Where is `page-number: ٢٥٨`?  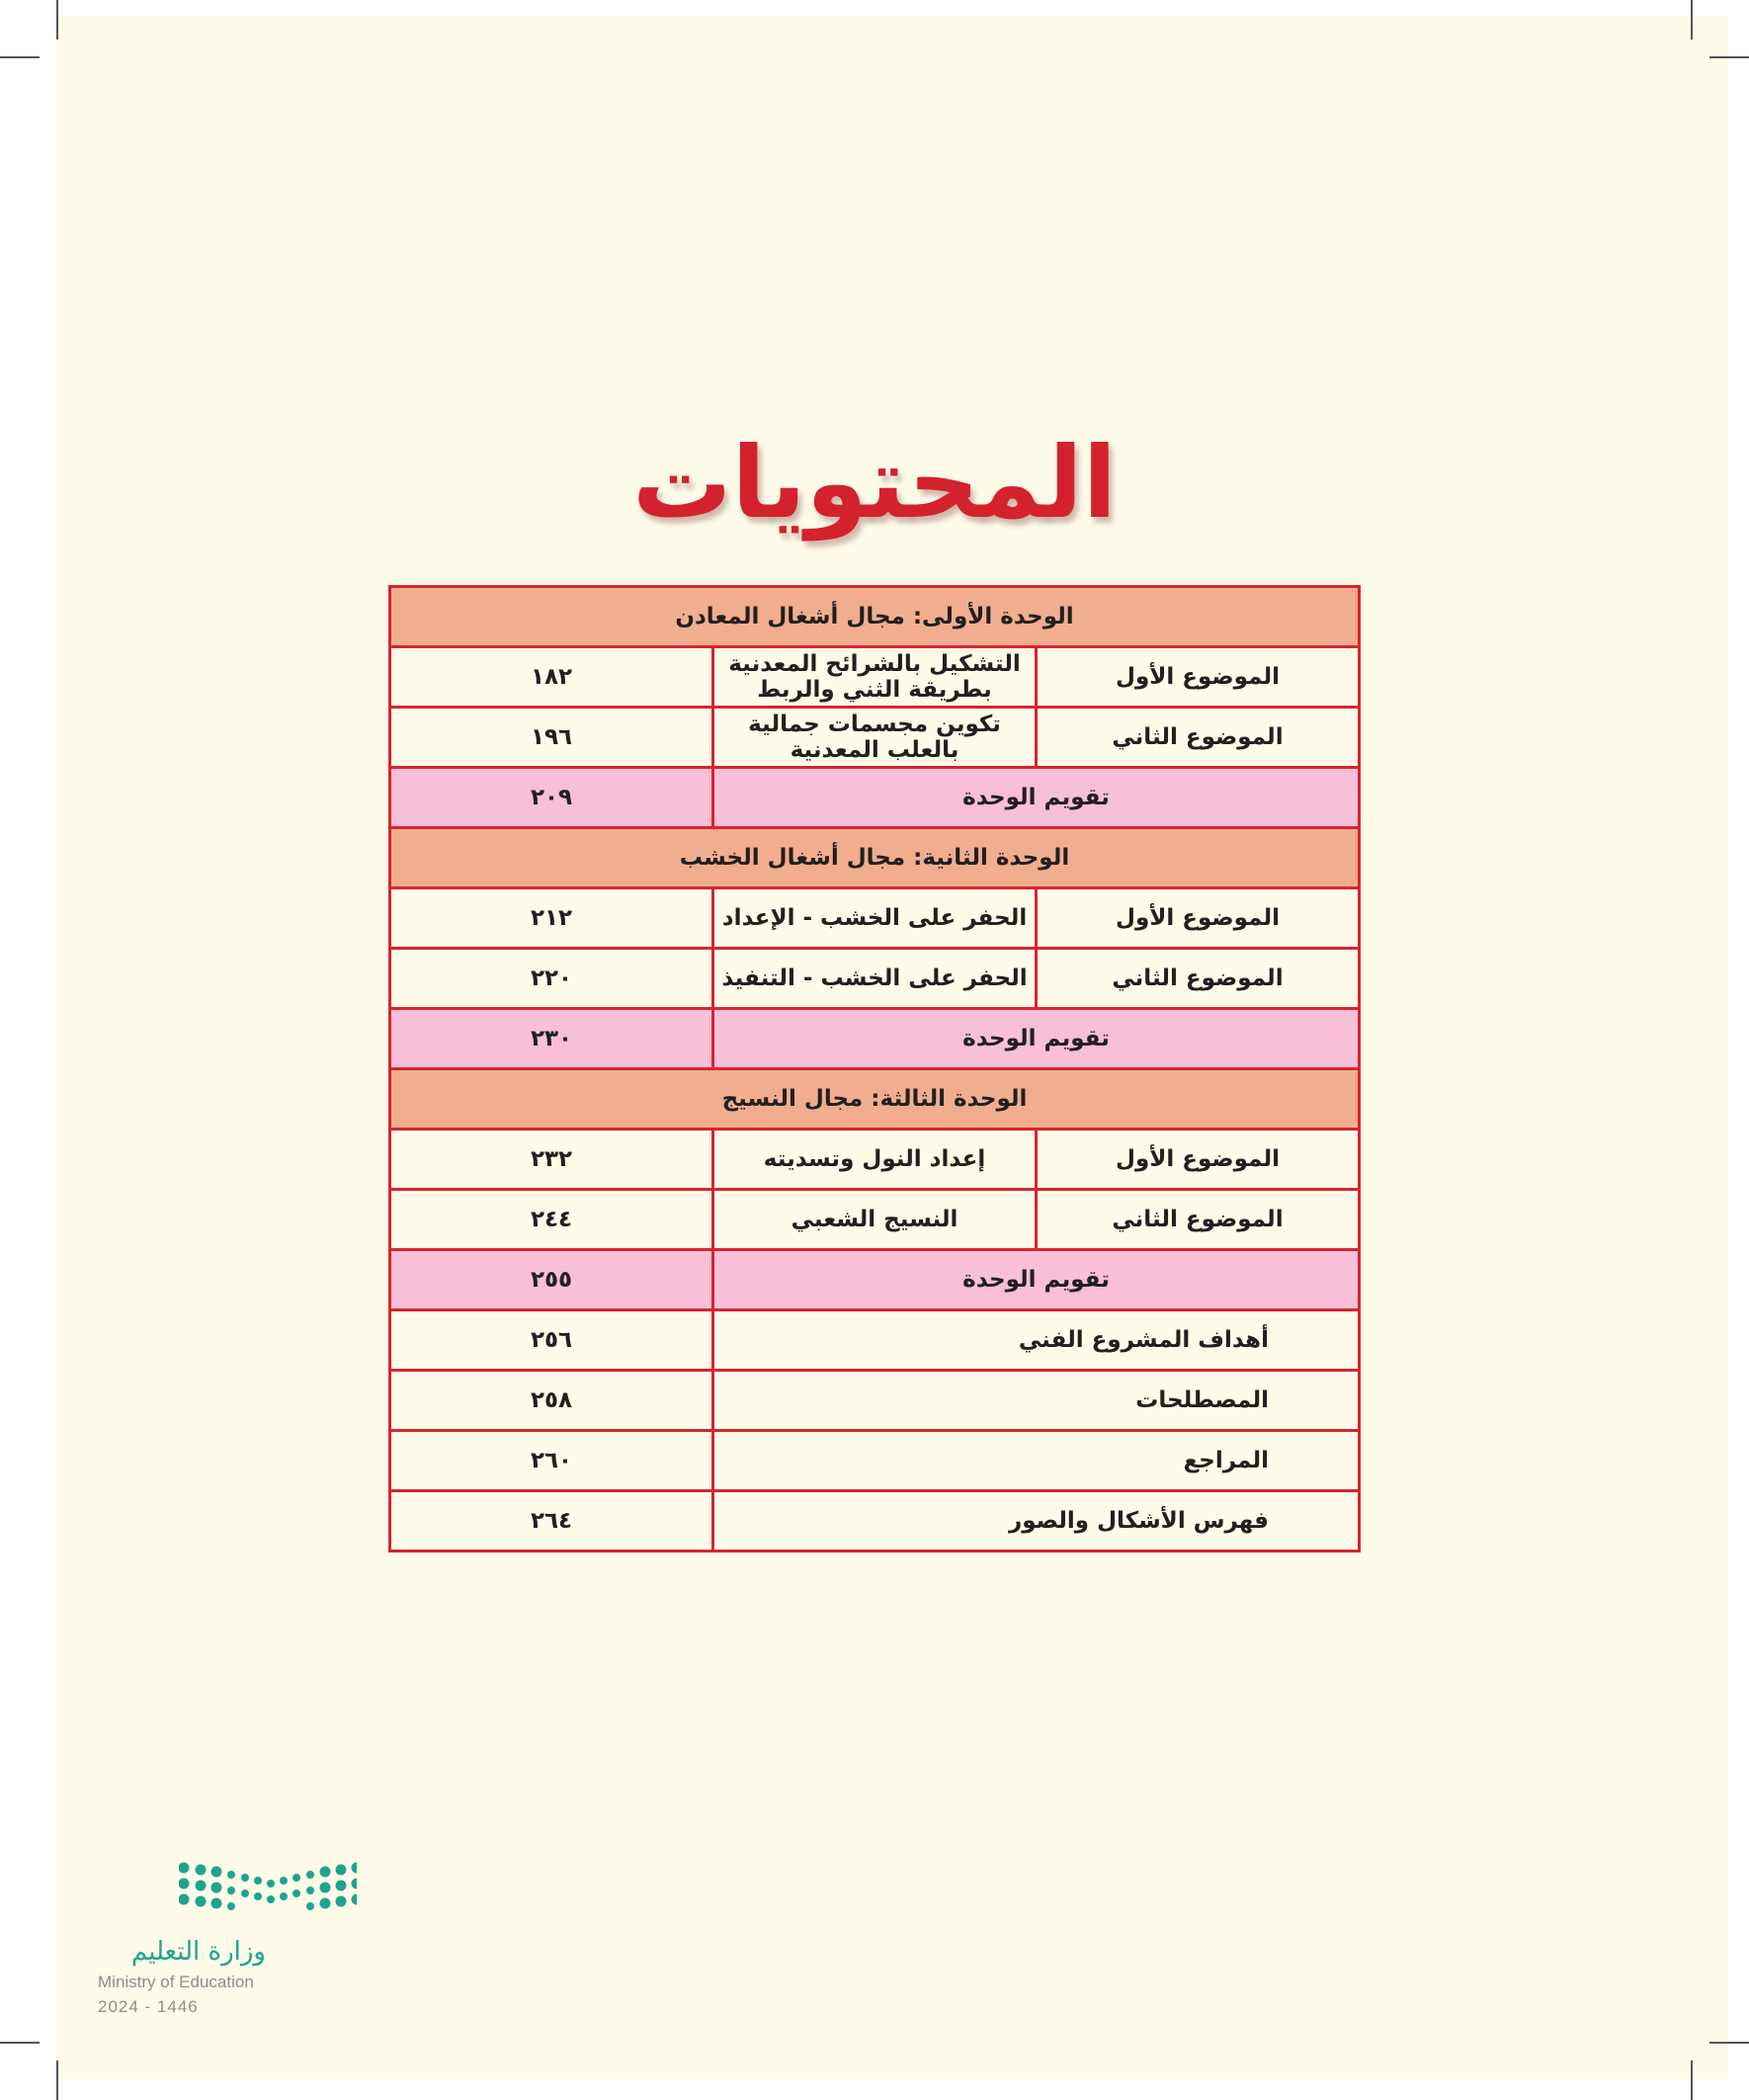
page-number: ٢٥٨ is located at coordinates (551, 1400).